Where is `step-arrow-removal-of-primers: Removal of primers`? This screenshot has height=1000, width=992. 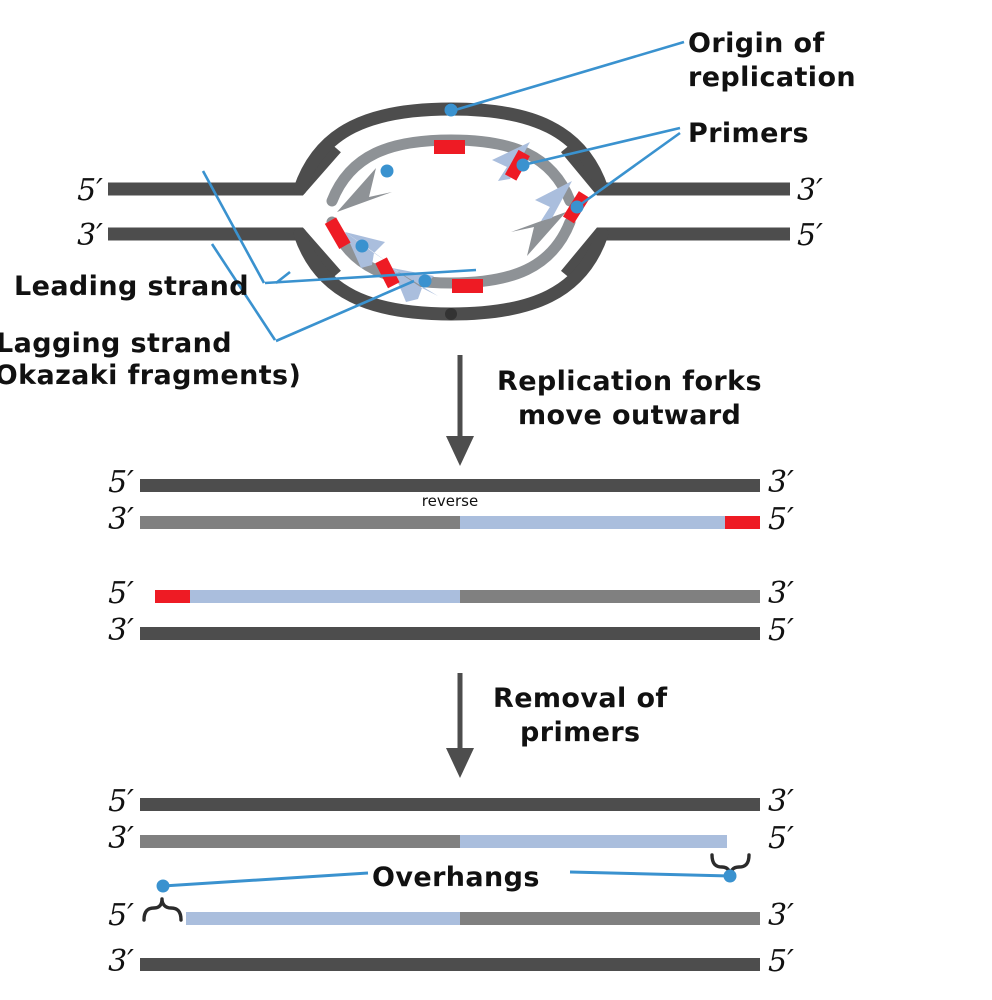
step-arrow-removal-of-primers: Removal of primers is located at coordinates (557, 725).